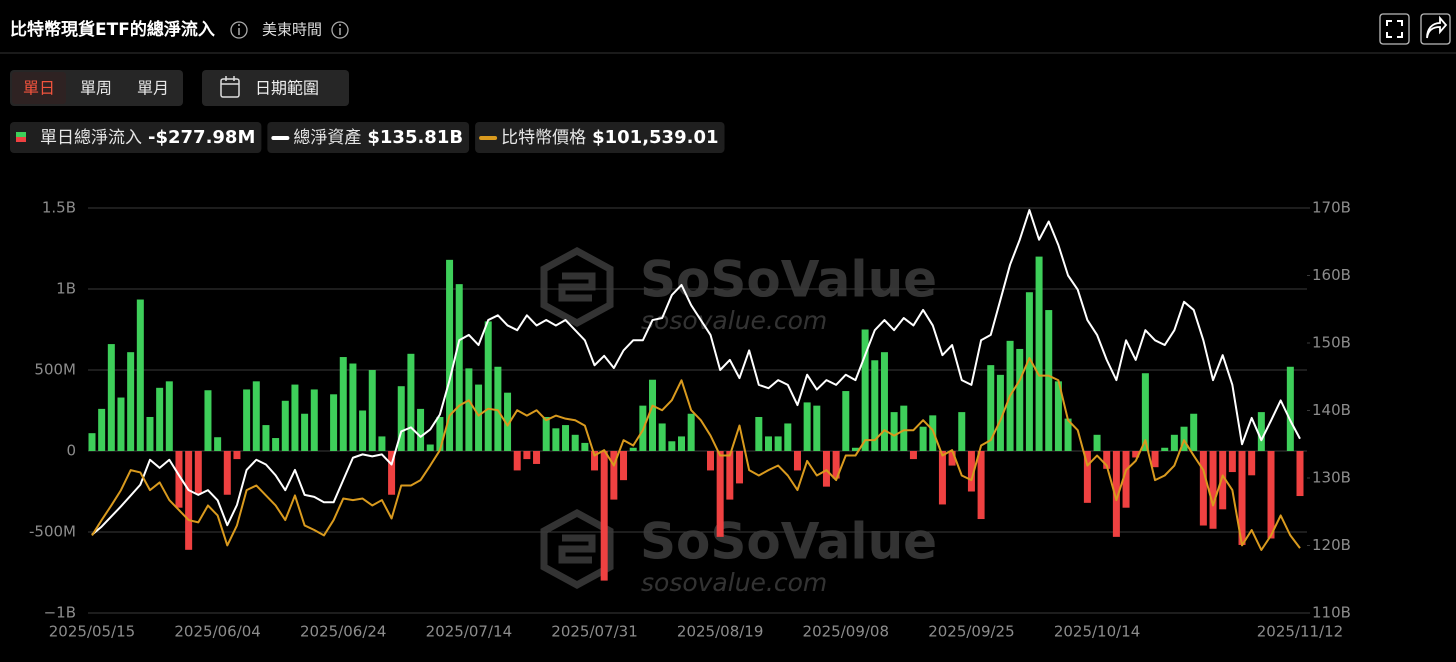 The height and width of the screenshot is (662, 1456). Describe the element at coordinates (655, 137) in the screenshot. I see `legend-value: $101,539.01` at that location.